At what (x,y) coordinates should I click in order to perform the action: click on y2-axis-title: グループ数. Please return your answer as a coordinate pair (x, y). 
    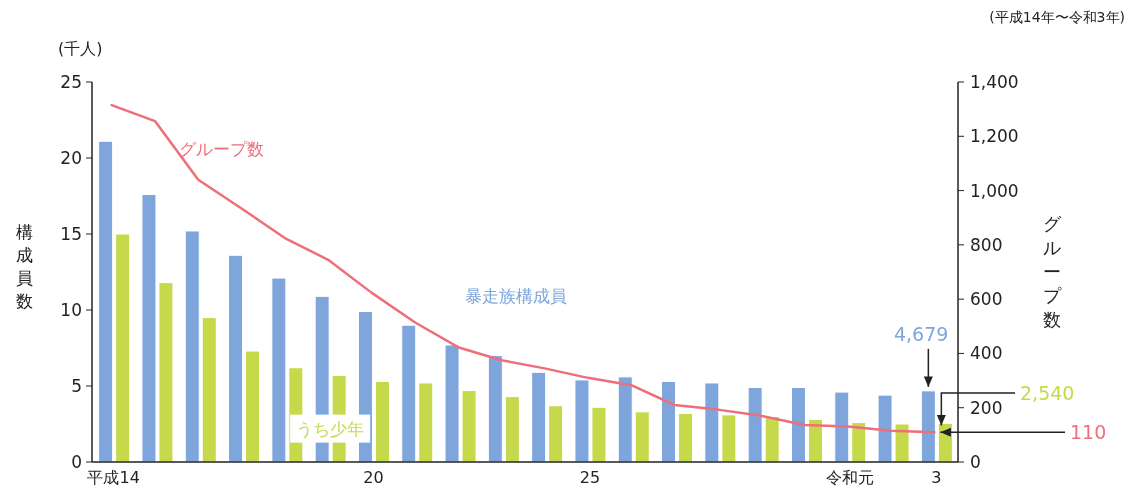
    Looking at the image, I should click on (1052, 271).